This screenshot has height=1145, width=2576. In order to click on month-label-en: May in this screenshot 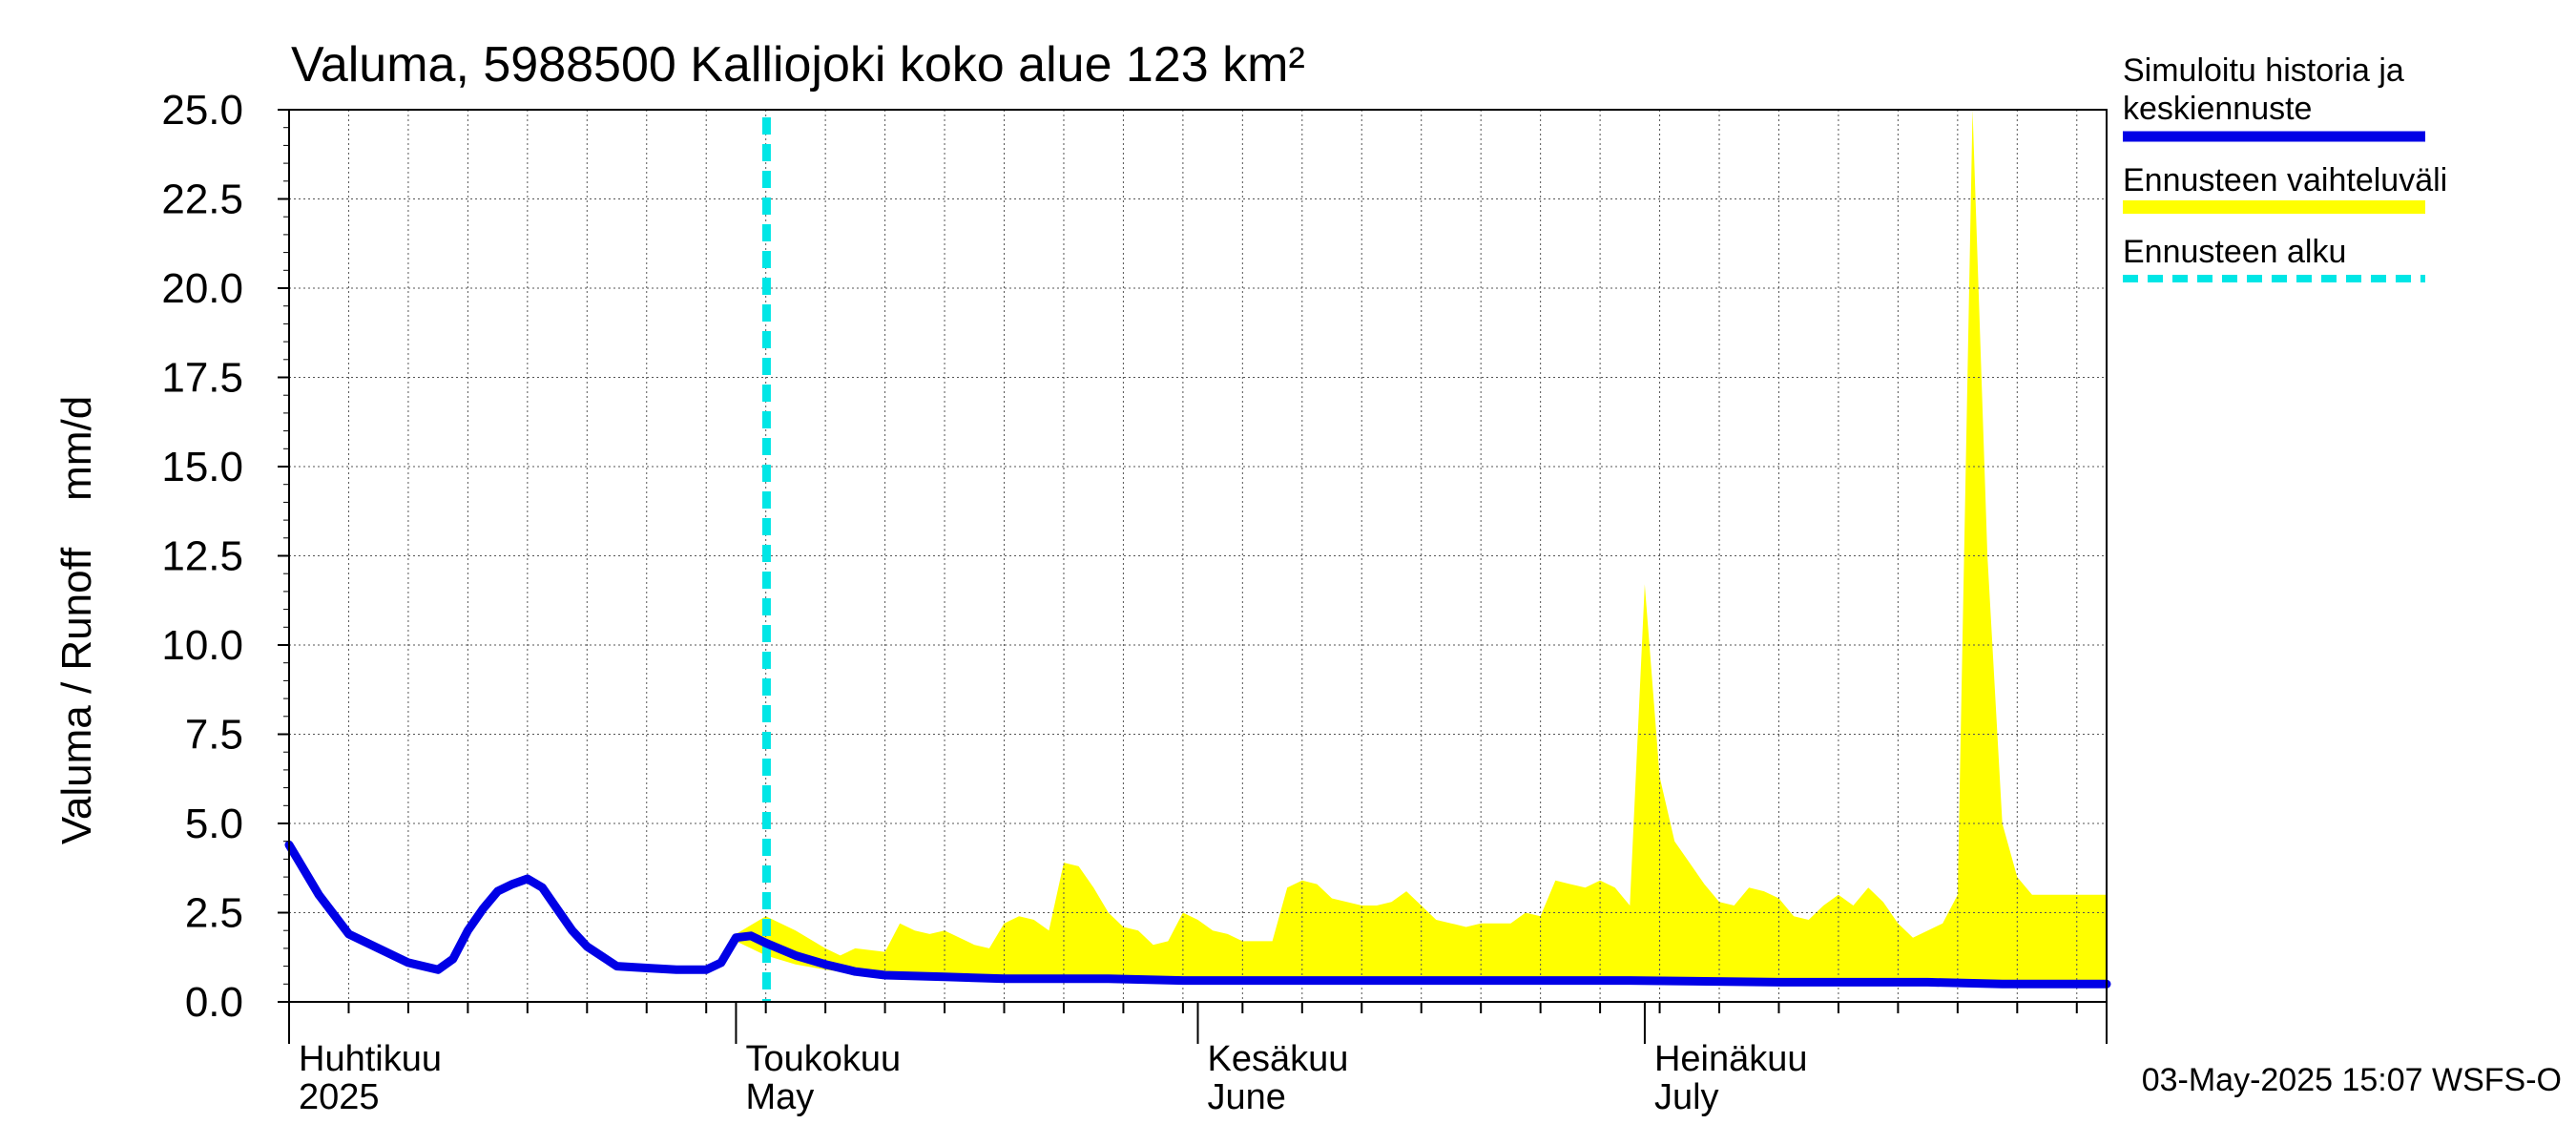, I will do `click(779, 1097)`.